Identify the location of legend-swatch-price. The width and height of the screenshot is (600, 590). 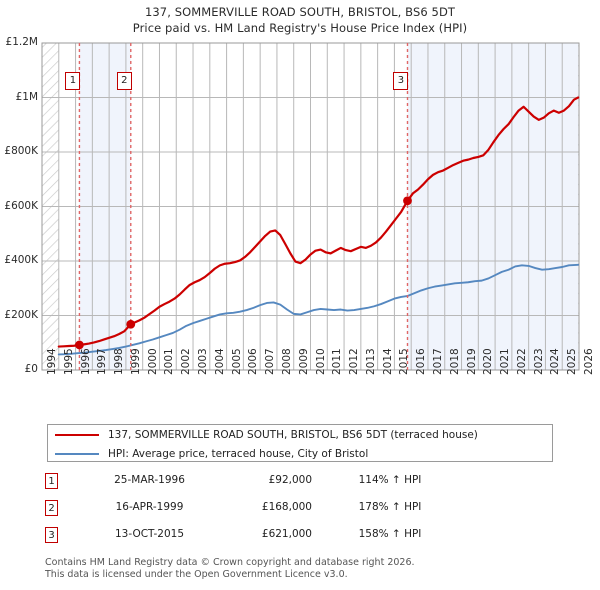
(77, 434).